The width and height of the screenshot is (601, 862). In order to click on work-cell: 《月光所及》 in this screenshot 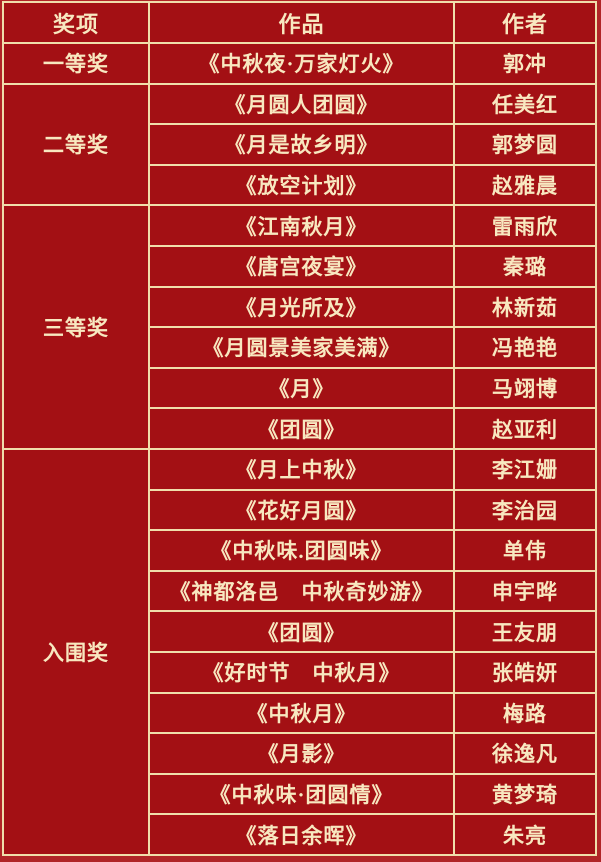, I will do `click(301, 307)`.